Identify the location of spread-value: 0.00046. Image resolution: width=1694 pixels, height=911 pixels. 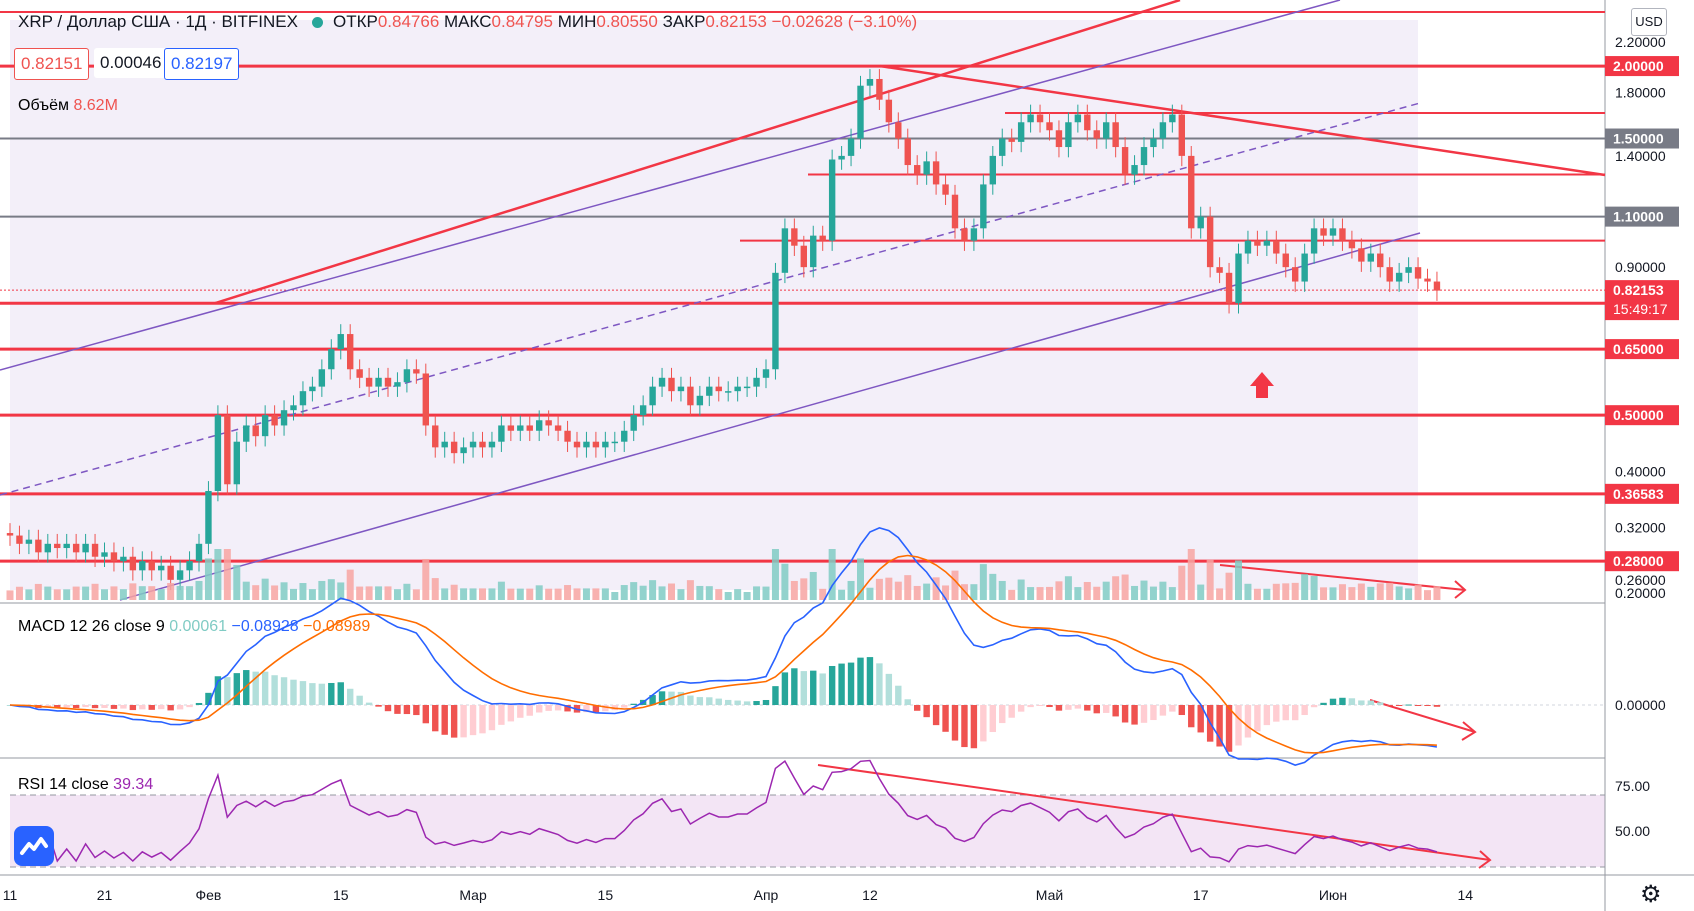
(131, 63).